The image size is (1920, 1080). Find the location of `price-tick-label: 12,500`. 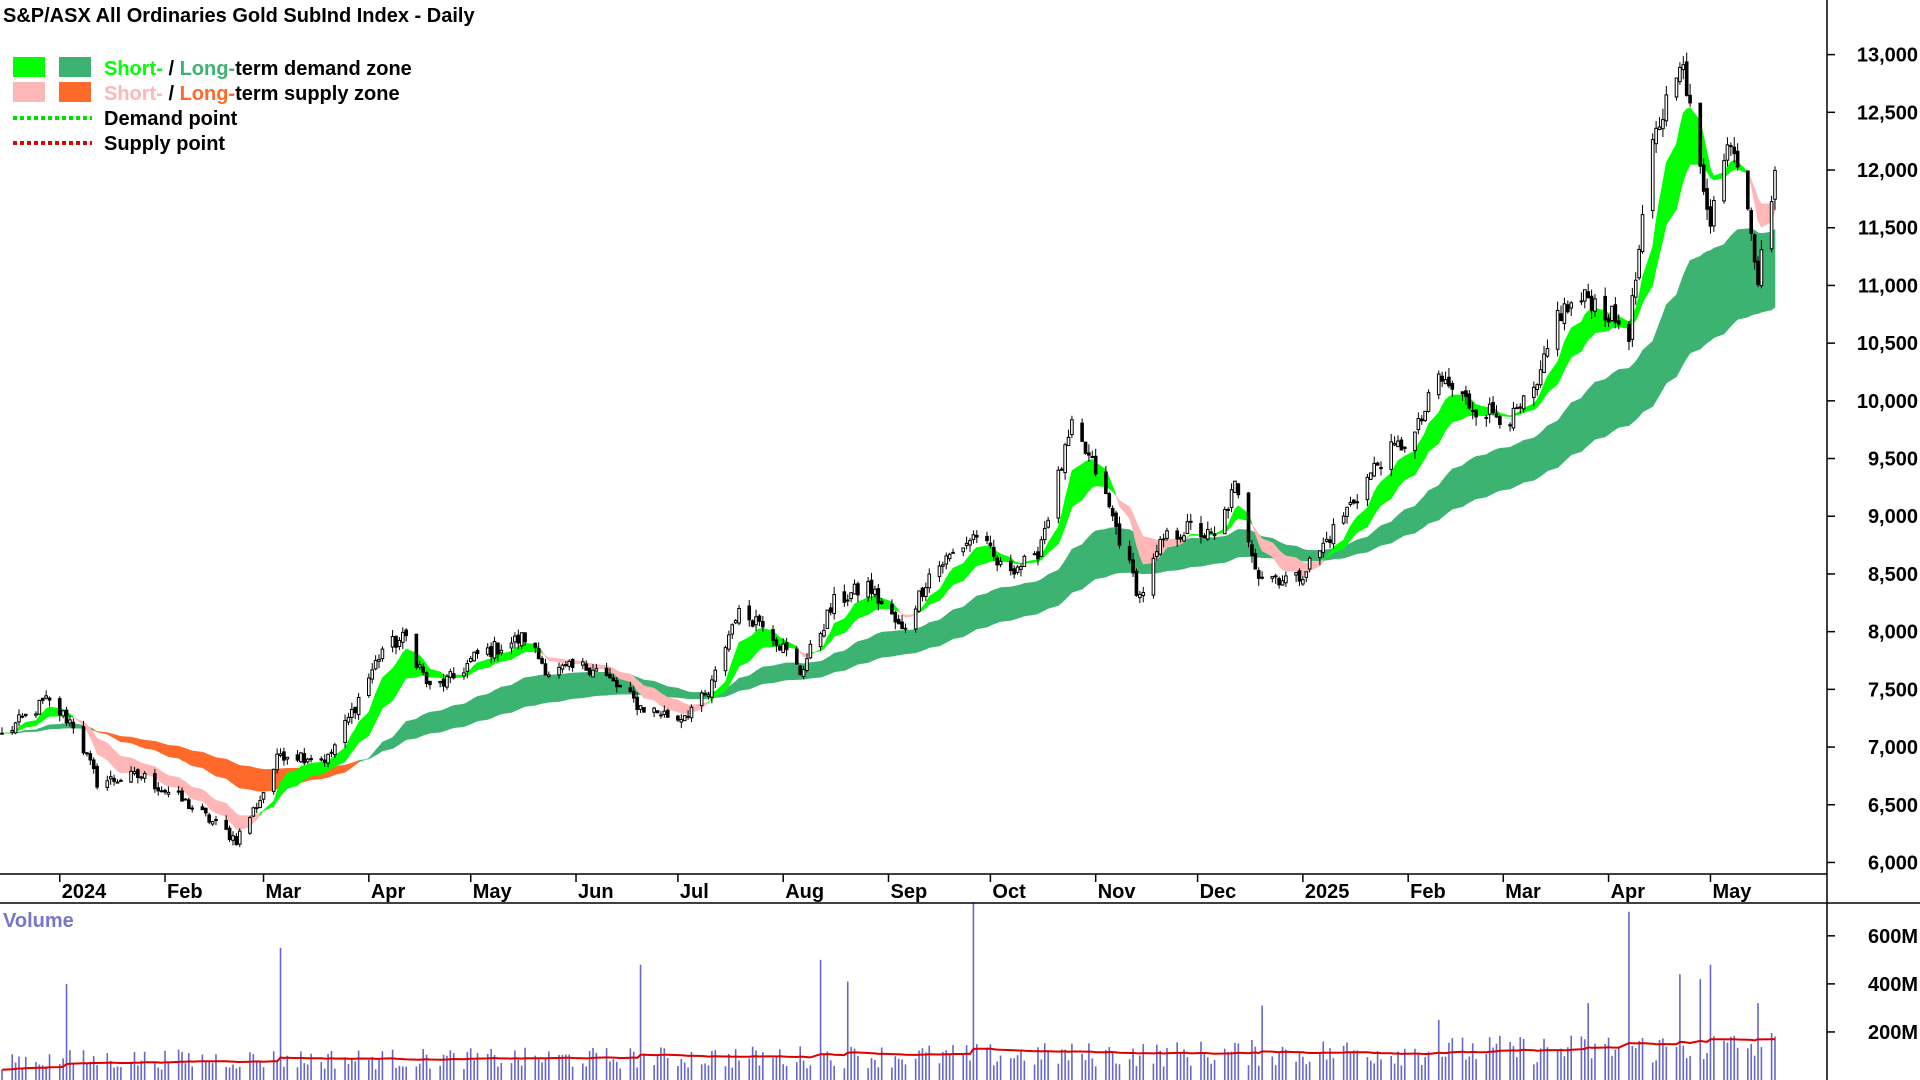

price-tick-label: 12,500 is located at coordinates (1887, 113).